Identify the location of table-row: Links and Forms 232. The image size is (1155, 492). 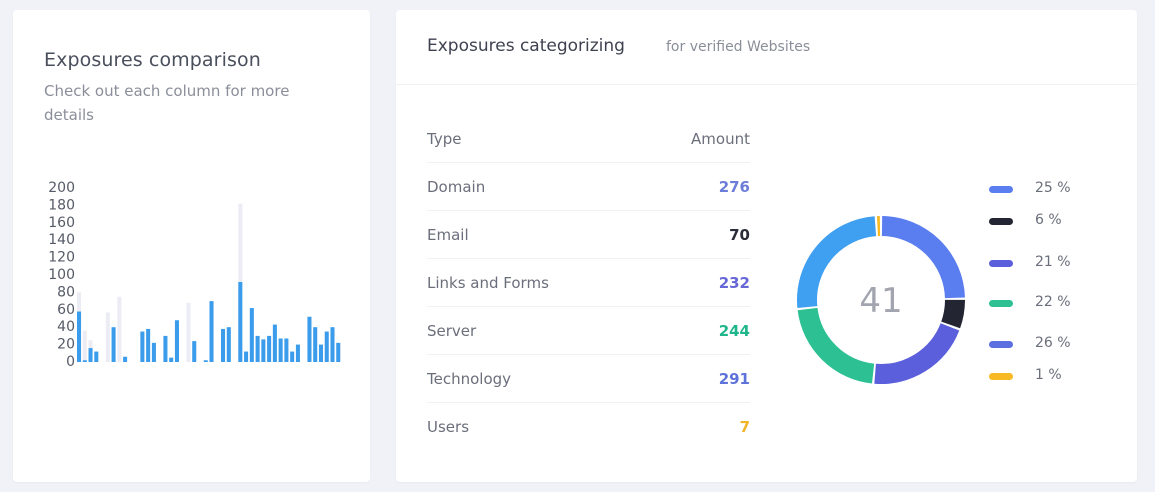
(588, 283).